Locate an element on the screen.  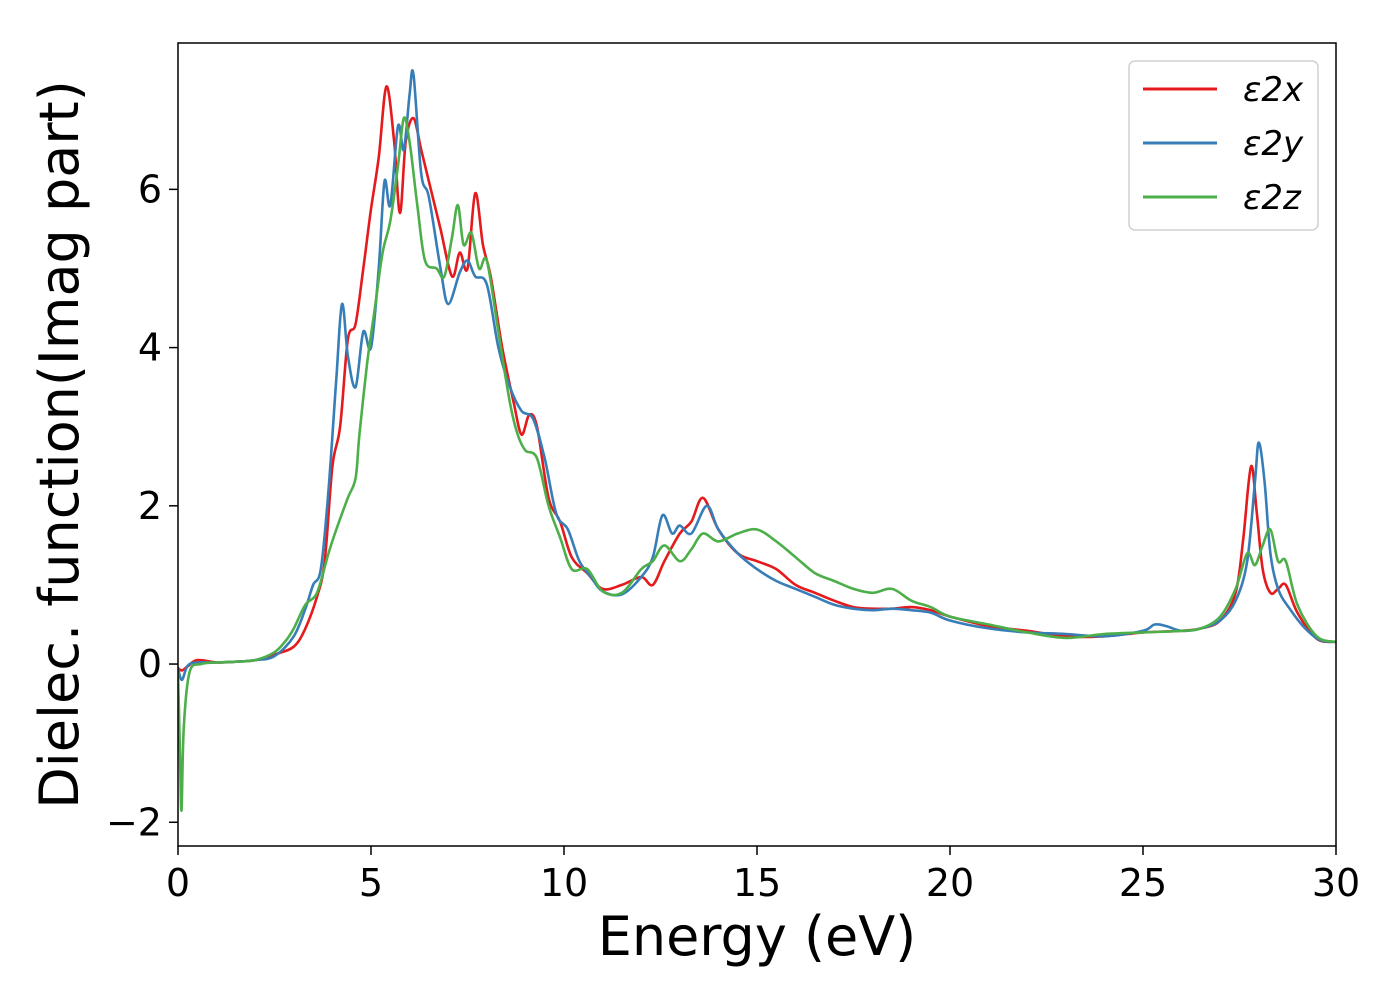
y-tick-label: 6 is located at coordinates (150, 189).